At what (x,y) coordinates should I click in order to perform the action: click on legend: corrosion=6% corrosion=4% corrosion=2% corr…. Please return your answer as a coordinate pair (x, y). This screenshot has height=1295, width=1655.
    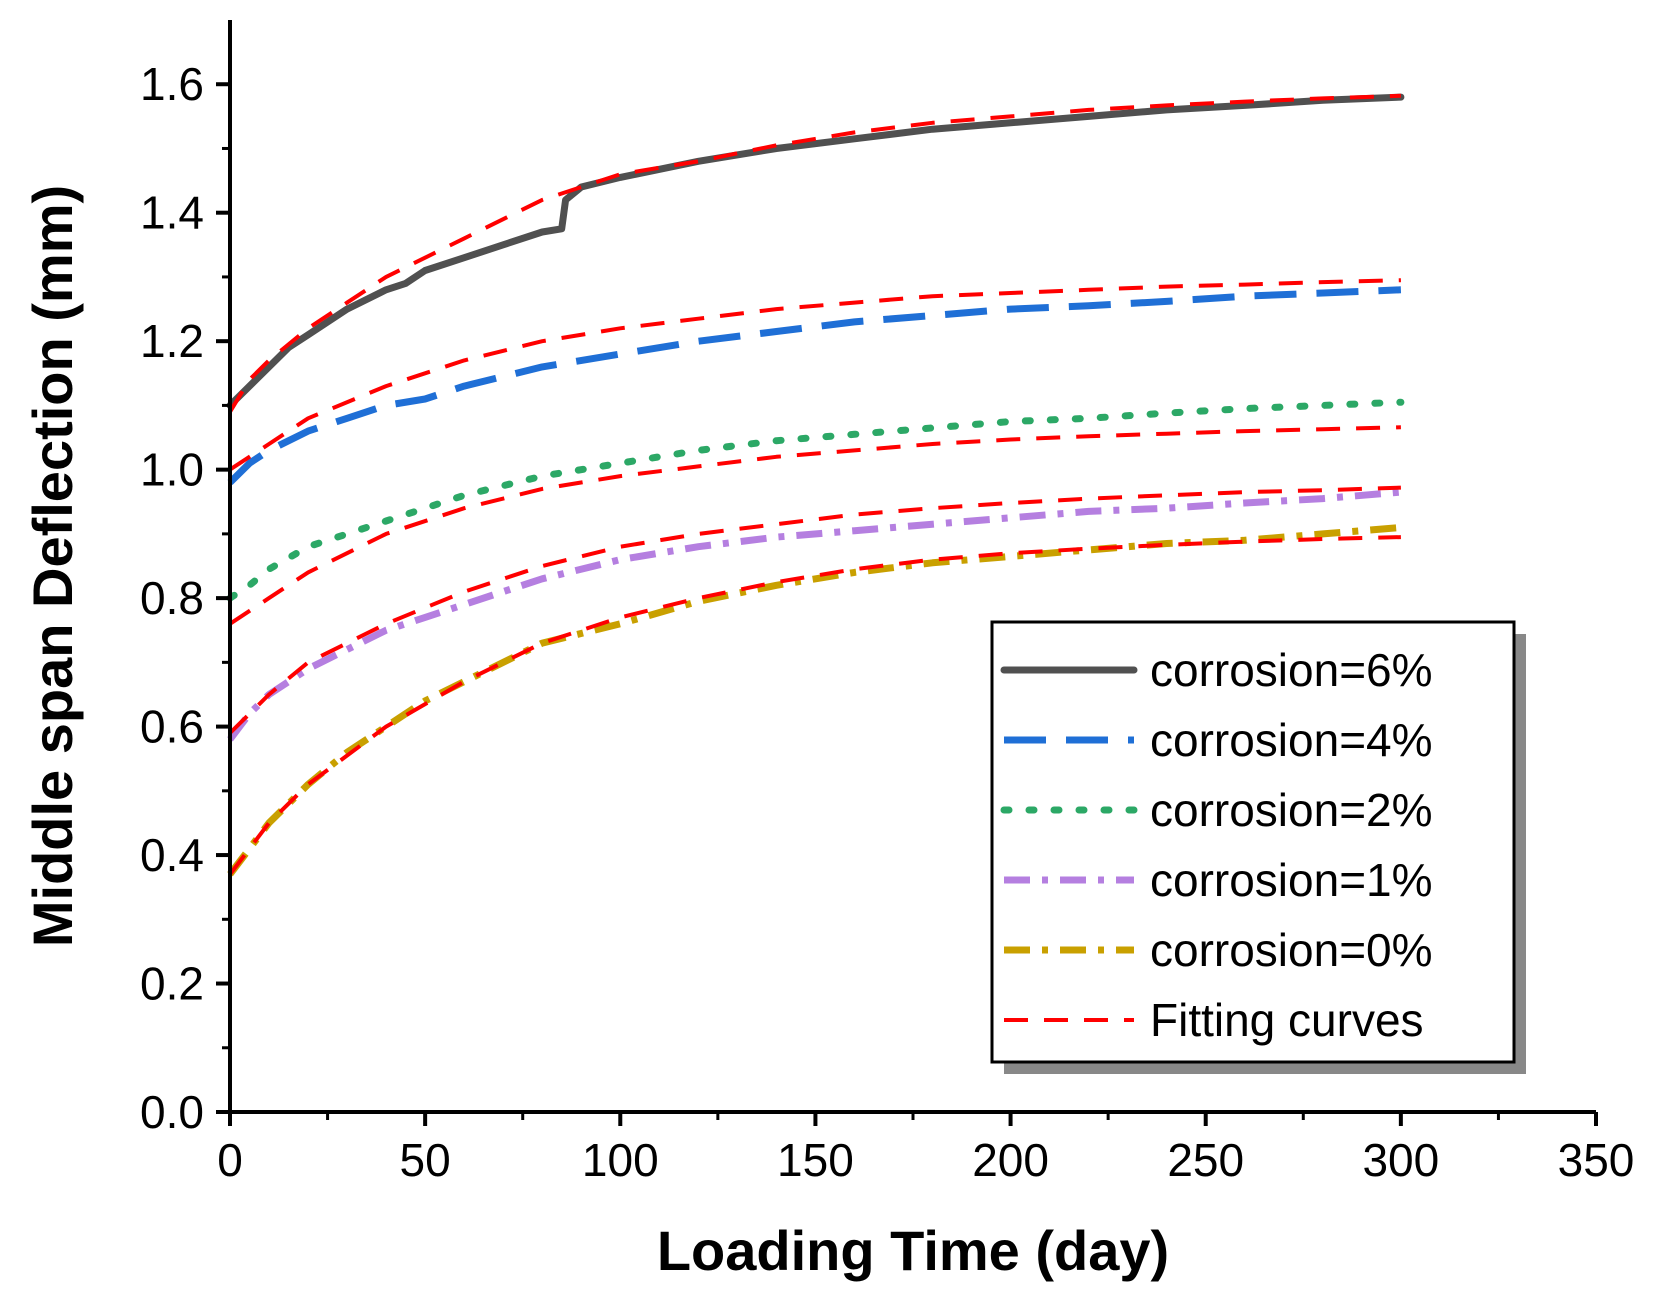
    Looking at the image, I should click on (1258, 847).